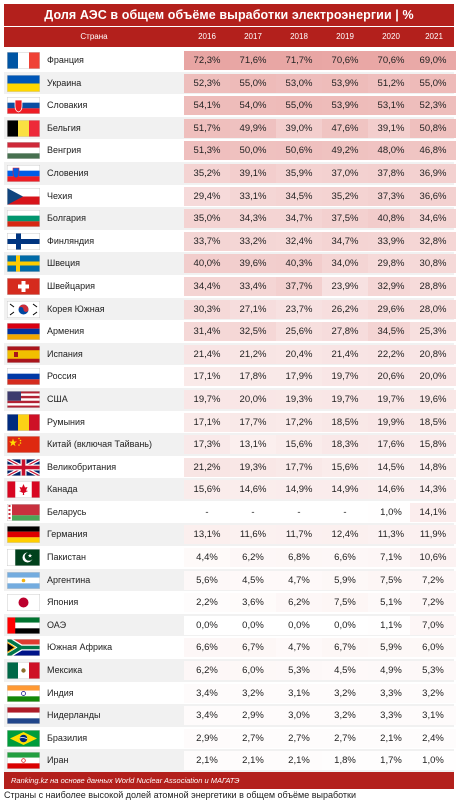  I want to click on table-row: Финляндия 33,7% 33,2% 32,4% 34,7% 33,9% 32,8%, so click(230, 241).